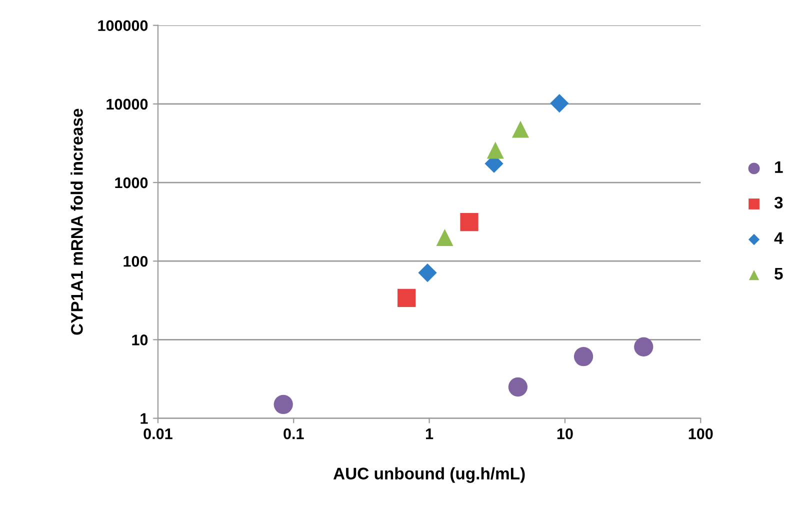  What do you see at coordinates (778, 274) in the screenshot?
I see `legend-label: 5` at bounding box center [778, 274].